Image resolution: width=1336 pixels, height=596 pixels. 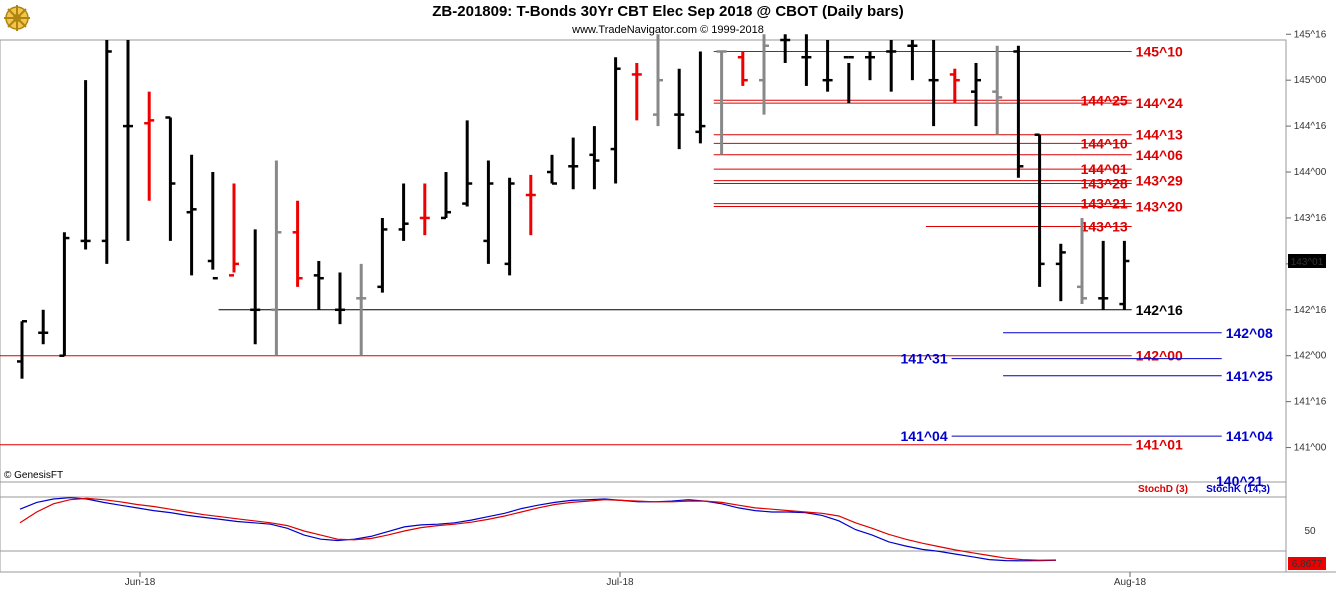 What do you see at coordinates (1159, 445) in the screenshot?
I see `level-label-141-01: 141^01` at bounding box center [1159, 445].